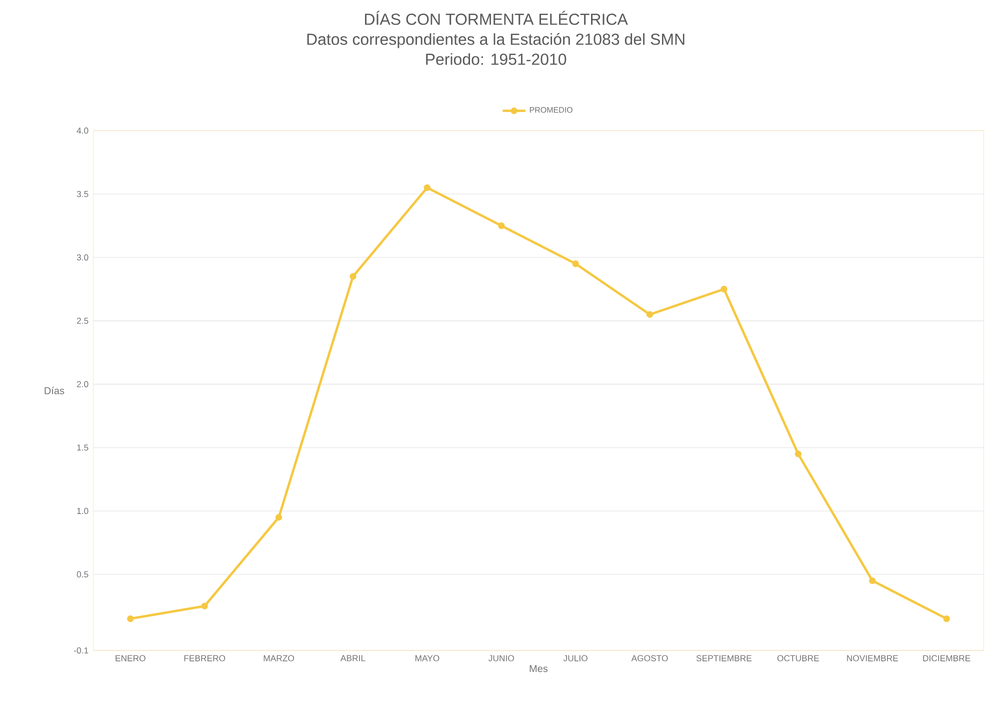  What do you see at coordinates (82, 511) in the screenshot?
I see `y-tick-label: 1.0` at bounding box center [82, 511].